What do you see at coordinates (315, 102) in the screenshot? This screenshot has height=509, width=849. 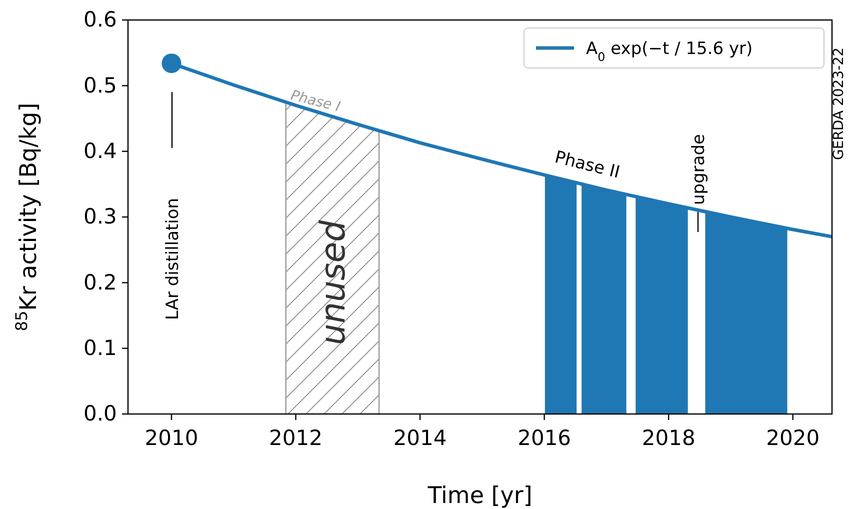 I see `annotation: Phase I` at bounding box center [315, 102].